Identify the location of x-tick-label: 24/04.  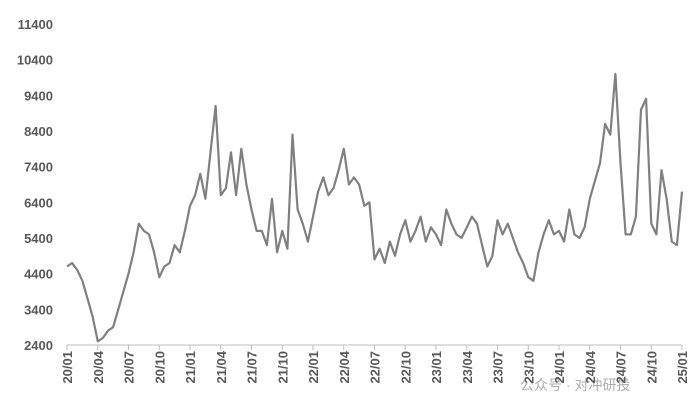
(590, 366).